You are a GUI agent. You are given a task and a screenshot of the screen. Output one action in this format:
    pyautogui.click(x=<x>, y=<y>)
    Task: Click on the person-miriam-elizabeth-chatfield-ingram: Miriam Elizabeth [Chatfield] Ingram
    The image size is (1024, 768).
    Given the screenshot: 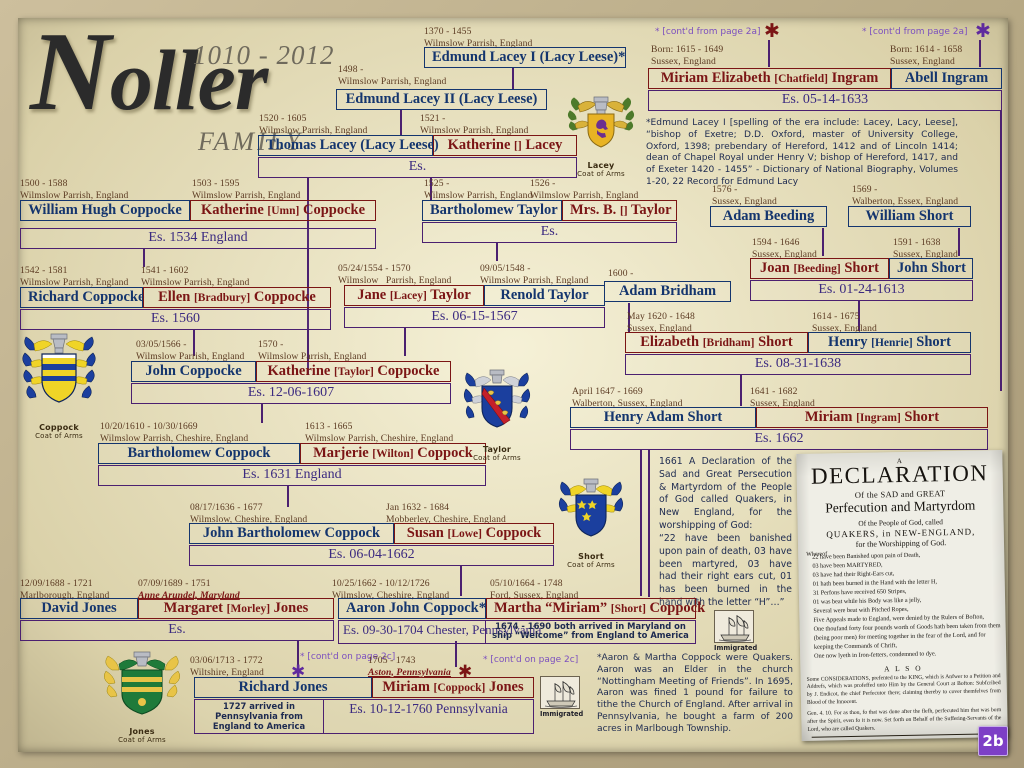 What is the action you would take?
    pyautogui.click(x=769, y=79)
    